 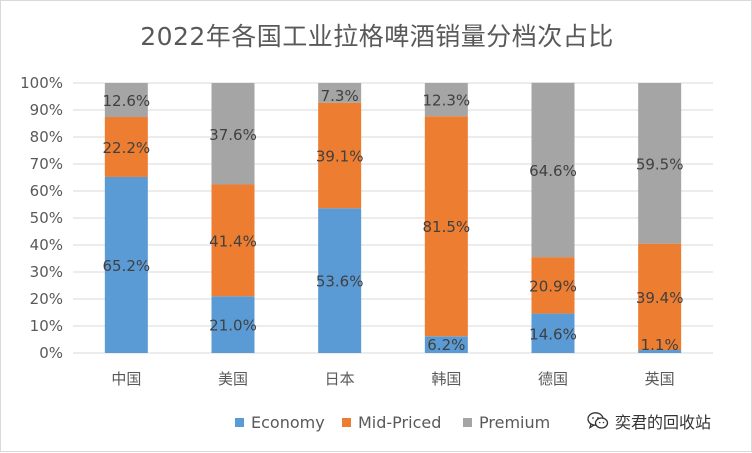 I want to click on y-tick-label: 60%, so click(x=46, y=191).